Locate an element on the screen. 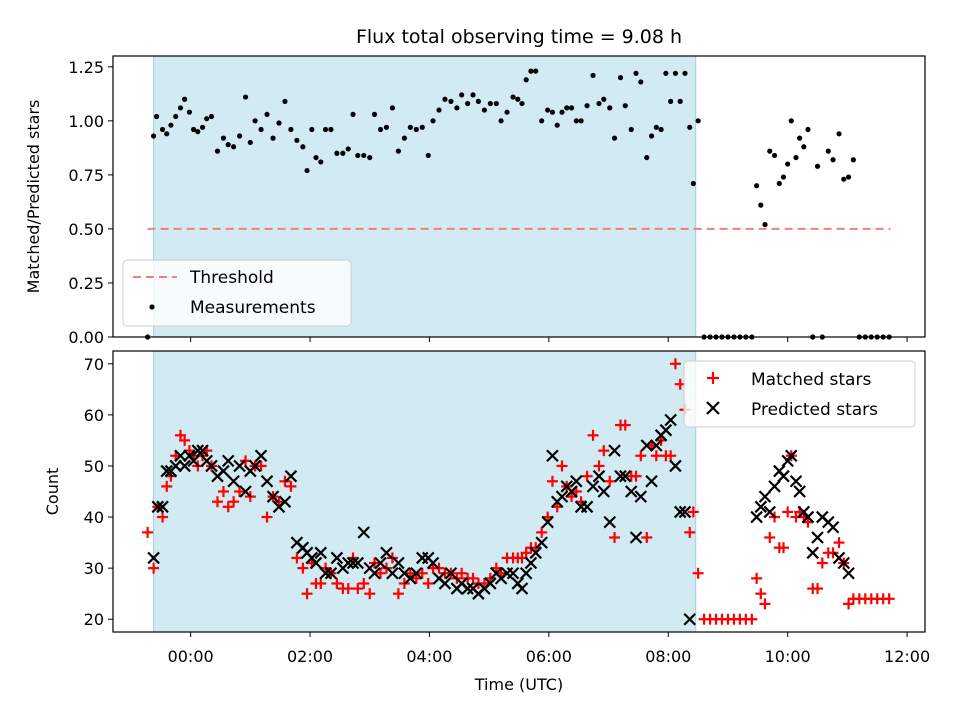  x-tick-label: 12:00 is located at coordinates (907, 656).